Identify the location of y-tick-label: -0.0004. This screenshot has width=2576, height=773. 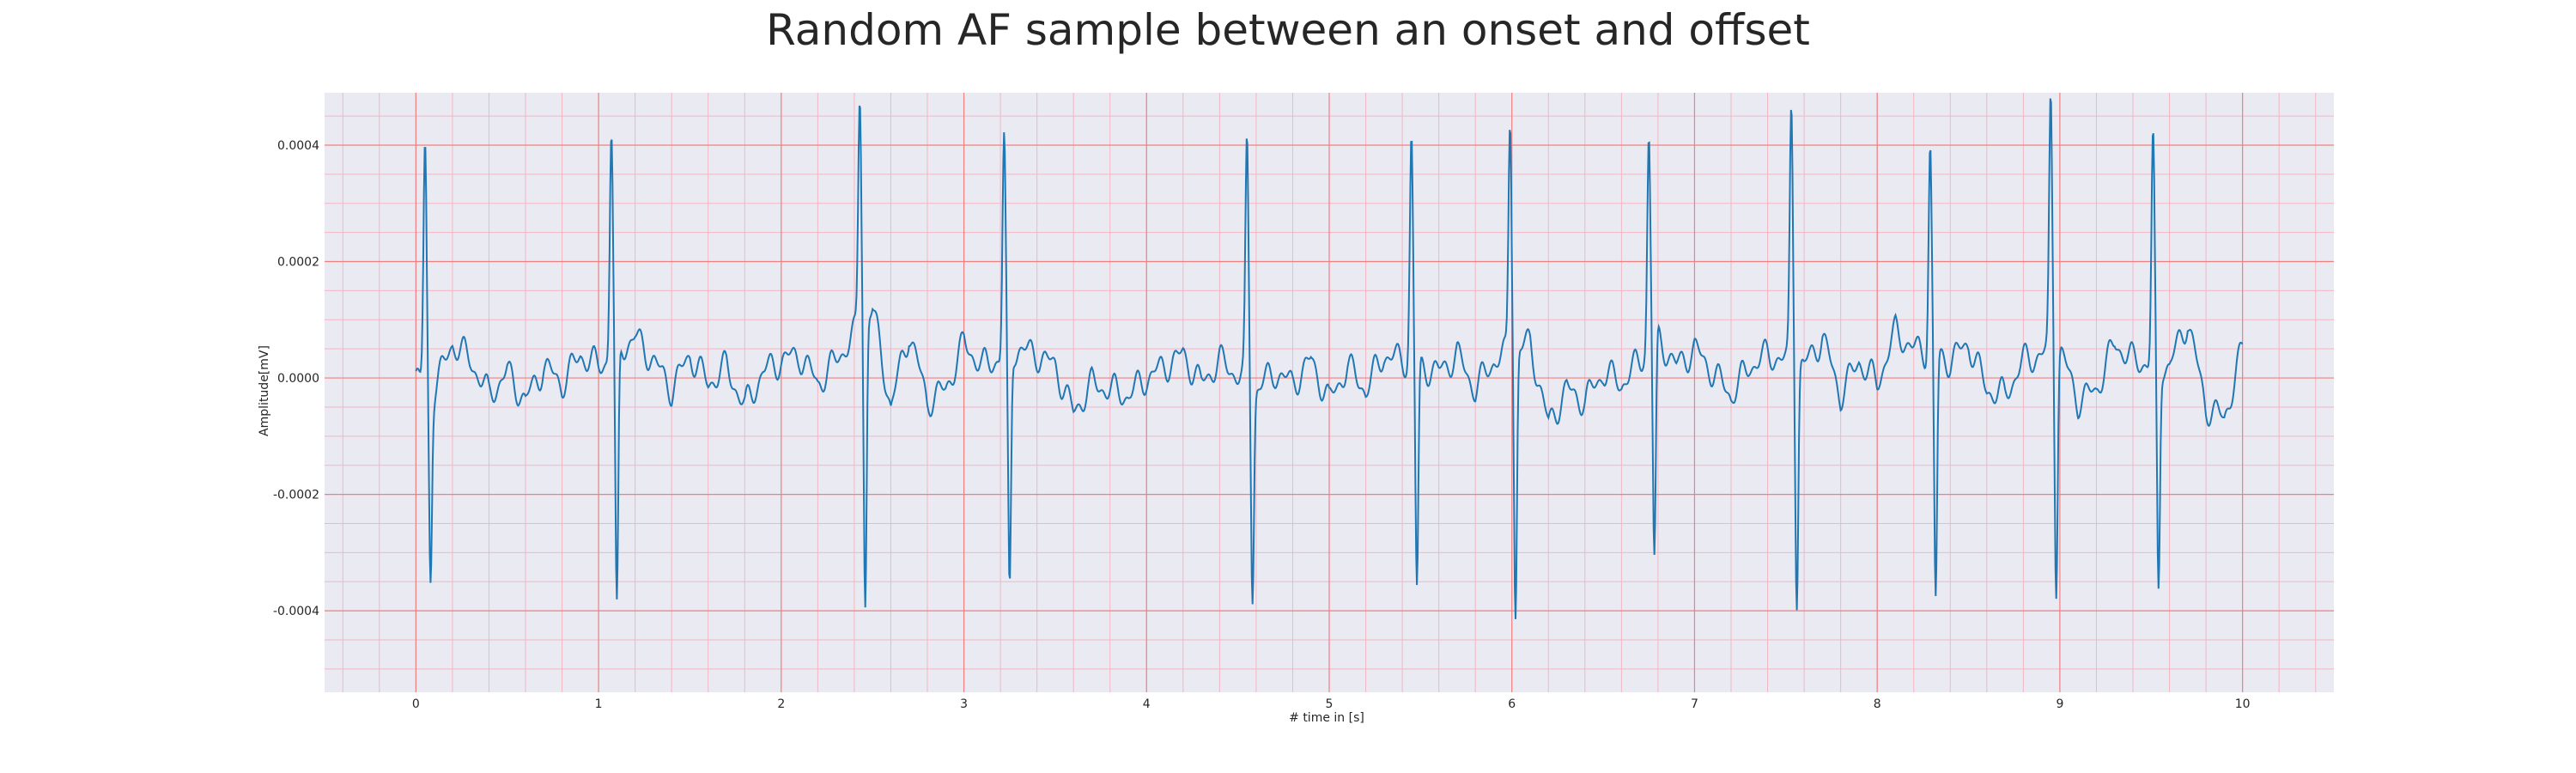
(296, 611).